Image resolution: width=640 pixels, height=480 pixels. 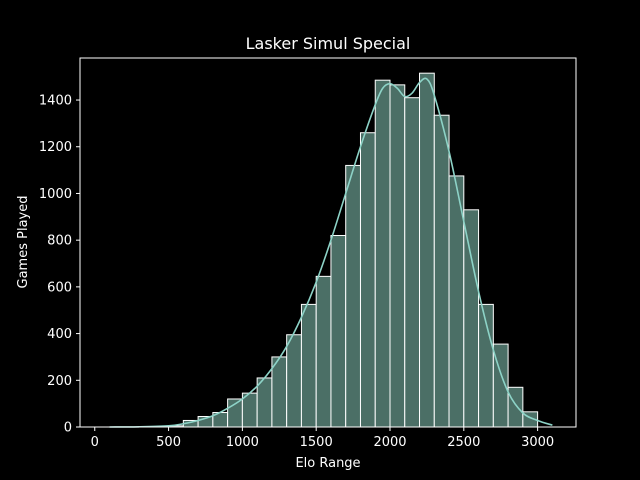 What do you see at coordinates (59, 334) in the screenshot?
I see `y-tick-label: 400` at bounding box center [59, 334].